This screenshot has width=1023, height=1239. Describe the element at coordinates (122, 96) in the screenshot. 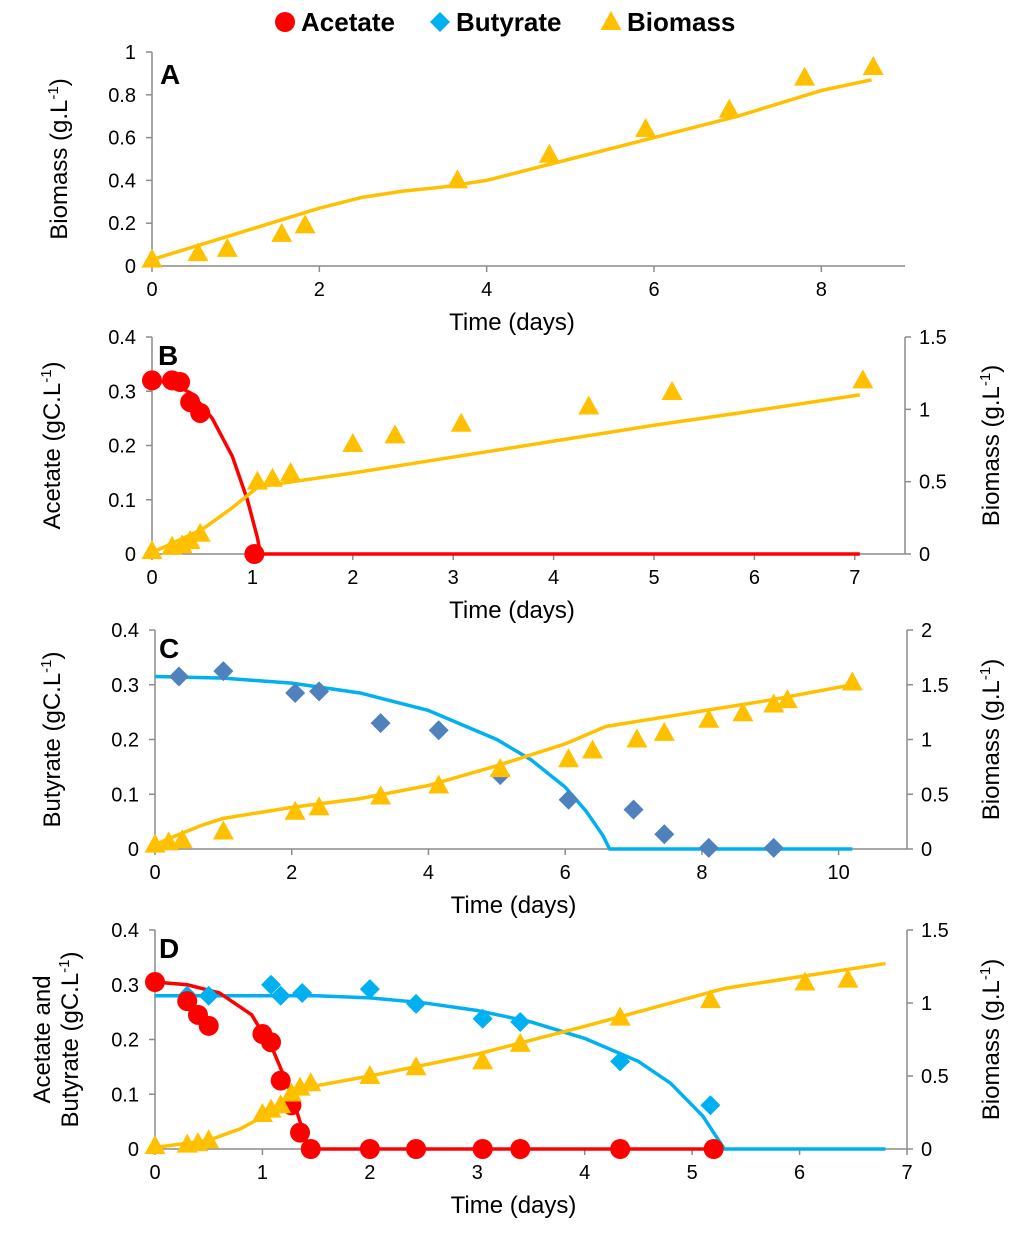

I see `y-left-tick-label: 0.8` at that location.